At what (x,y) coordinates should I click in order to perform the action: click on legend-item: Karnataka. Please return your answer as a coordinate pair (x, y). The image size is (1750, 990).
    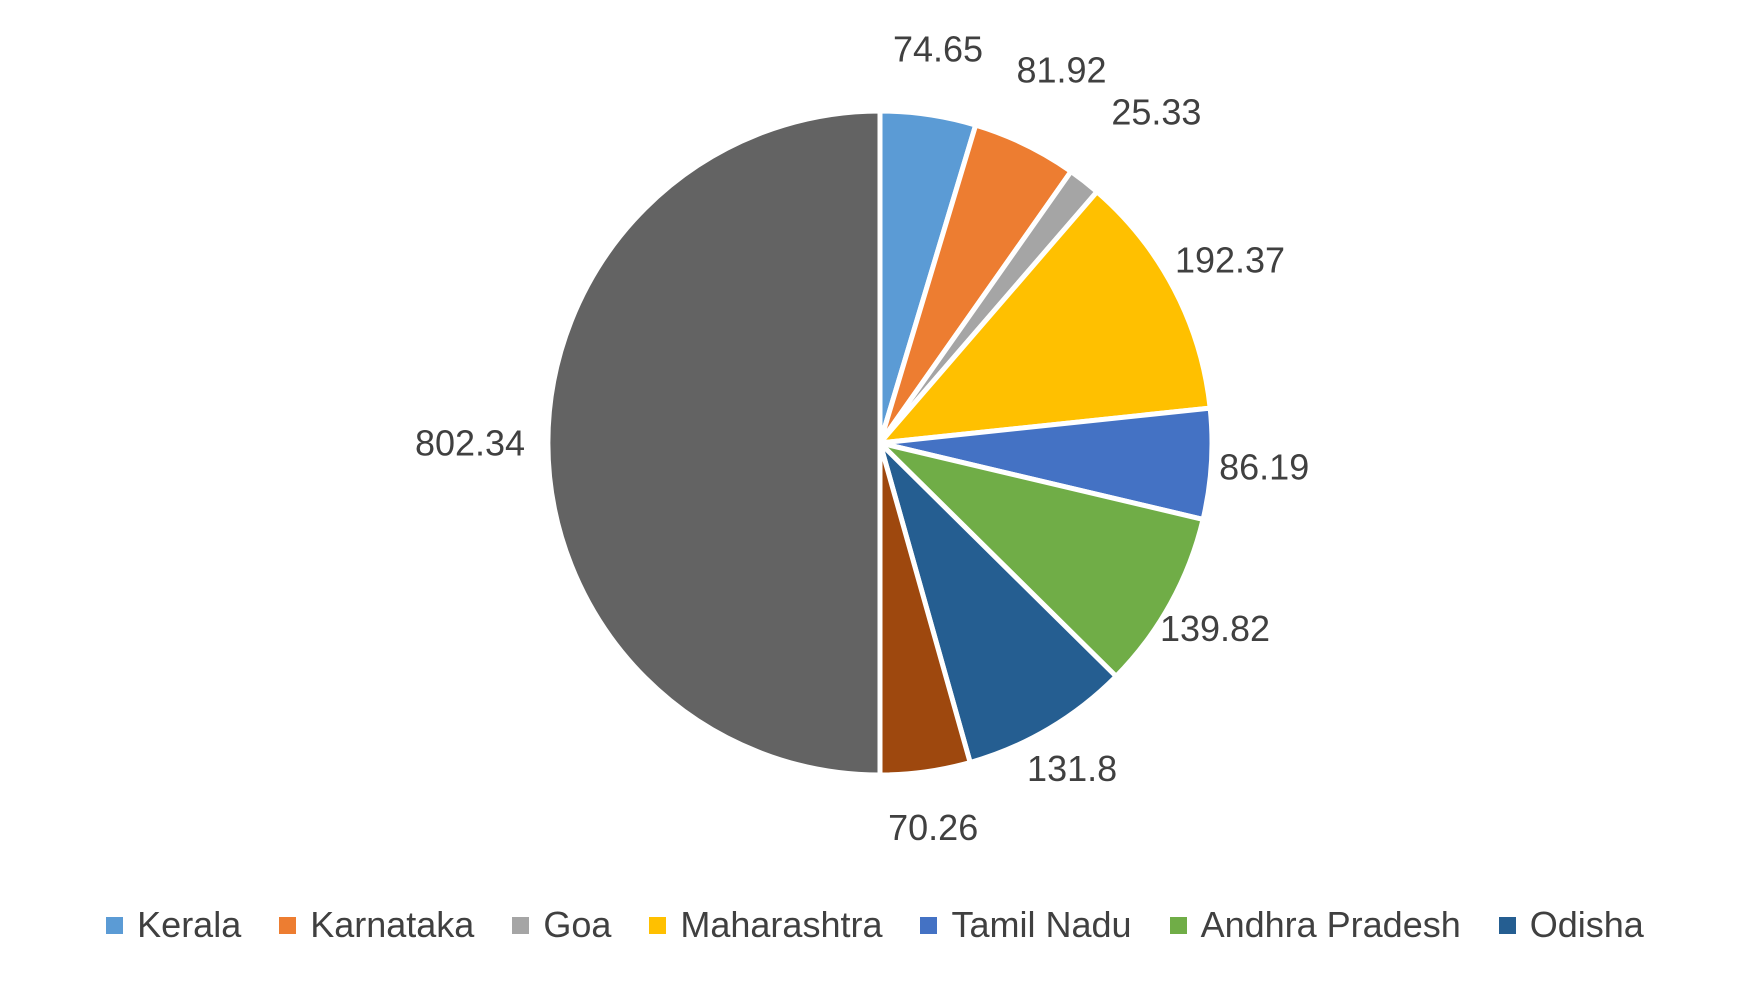
    Looking at the image, I should click on (376, 925).